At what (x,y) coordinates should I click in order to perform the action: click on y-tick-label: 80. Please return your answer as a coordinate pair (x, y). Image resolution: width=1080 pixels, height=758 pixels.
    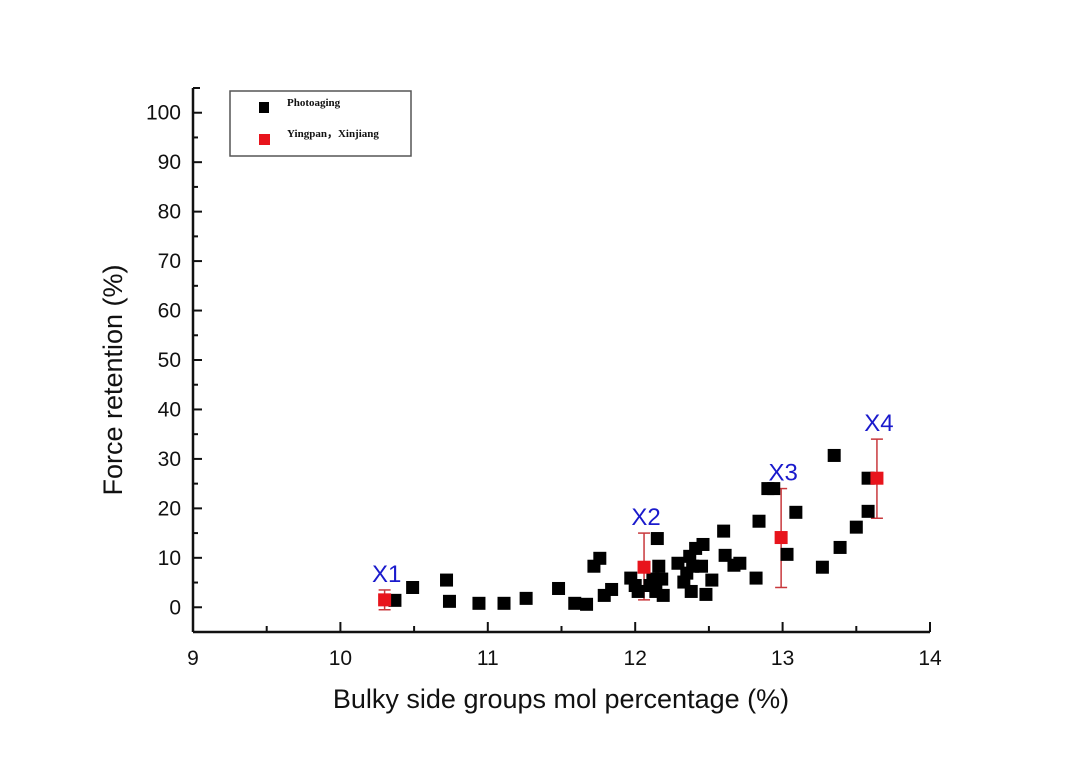
    Looking at the image, I should click on (169, 212).